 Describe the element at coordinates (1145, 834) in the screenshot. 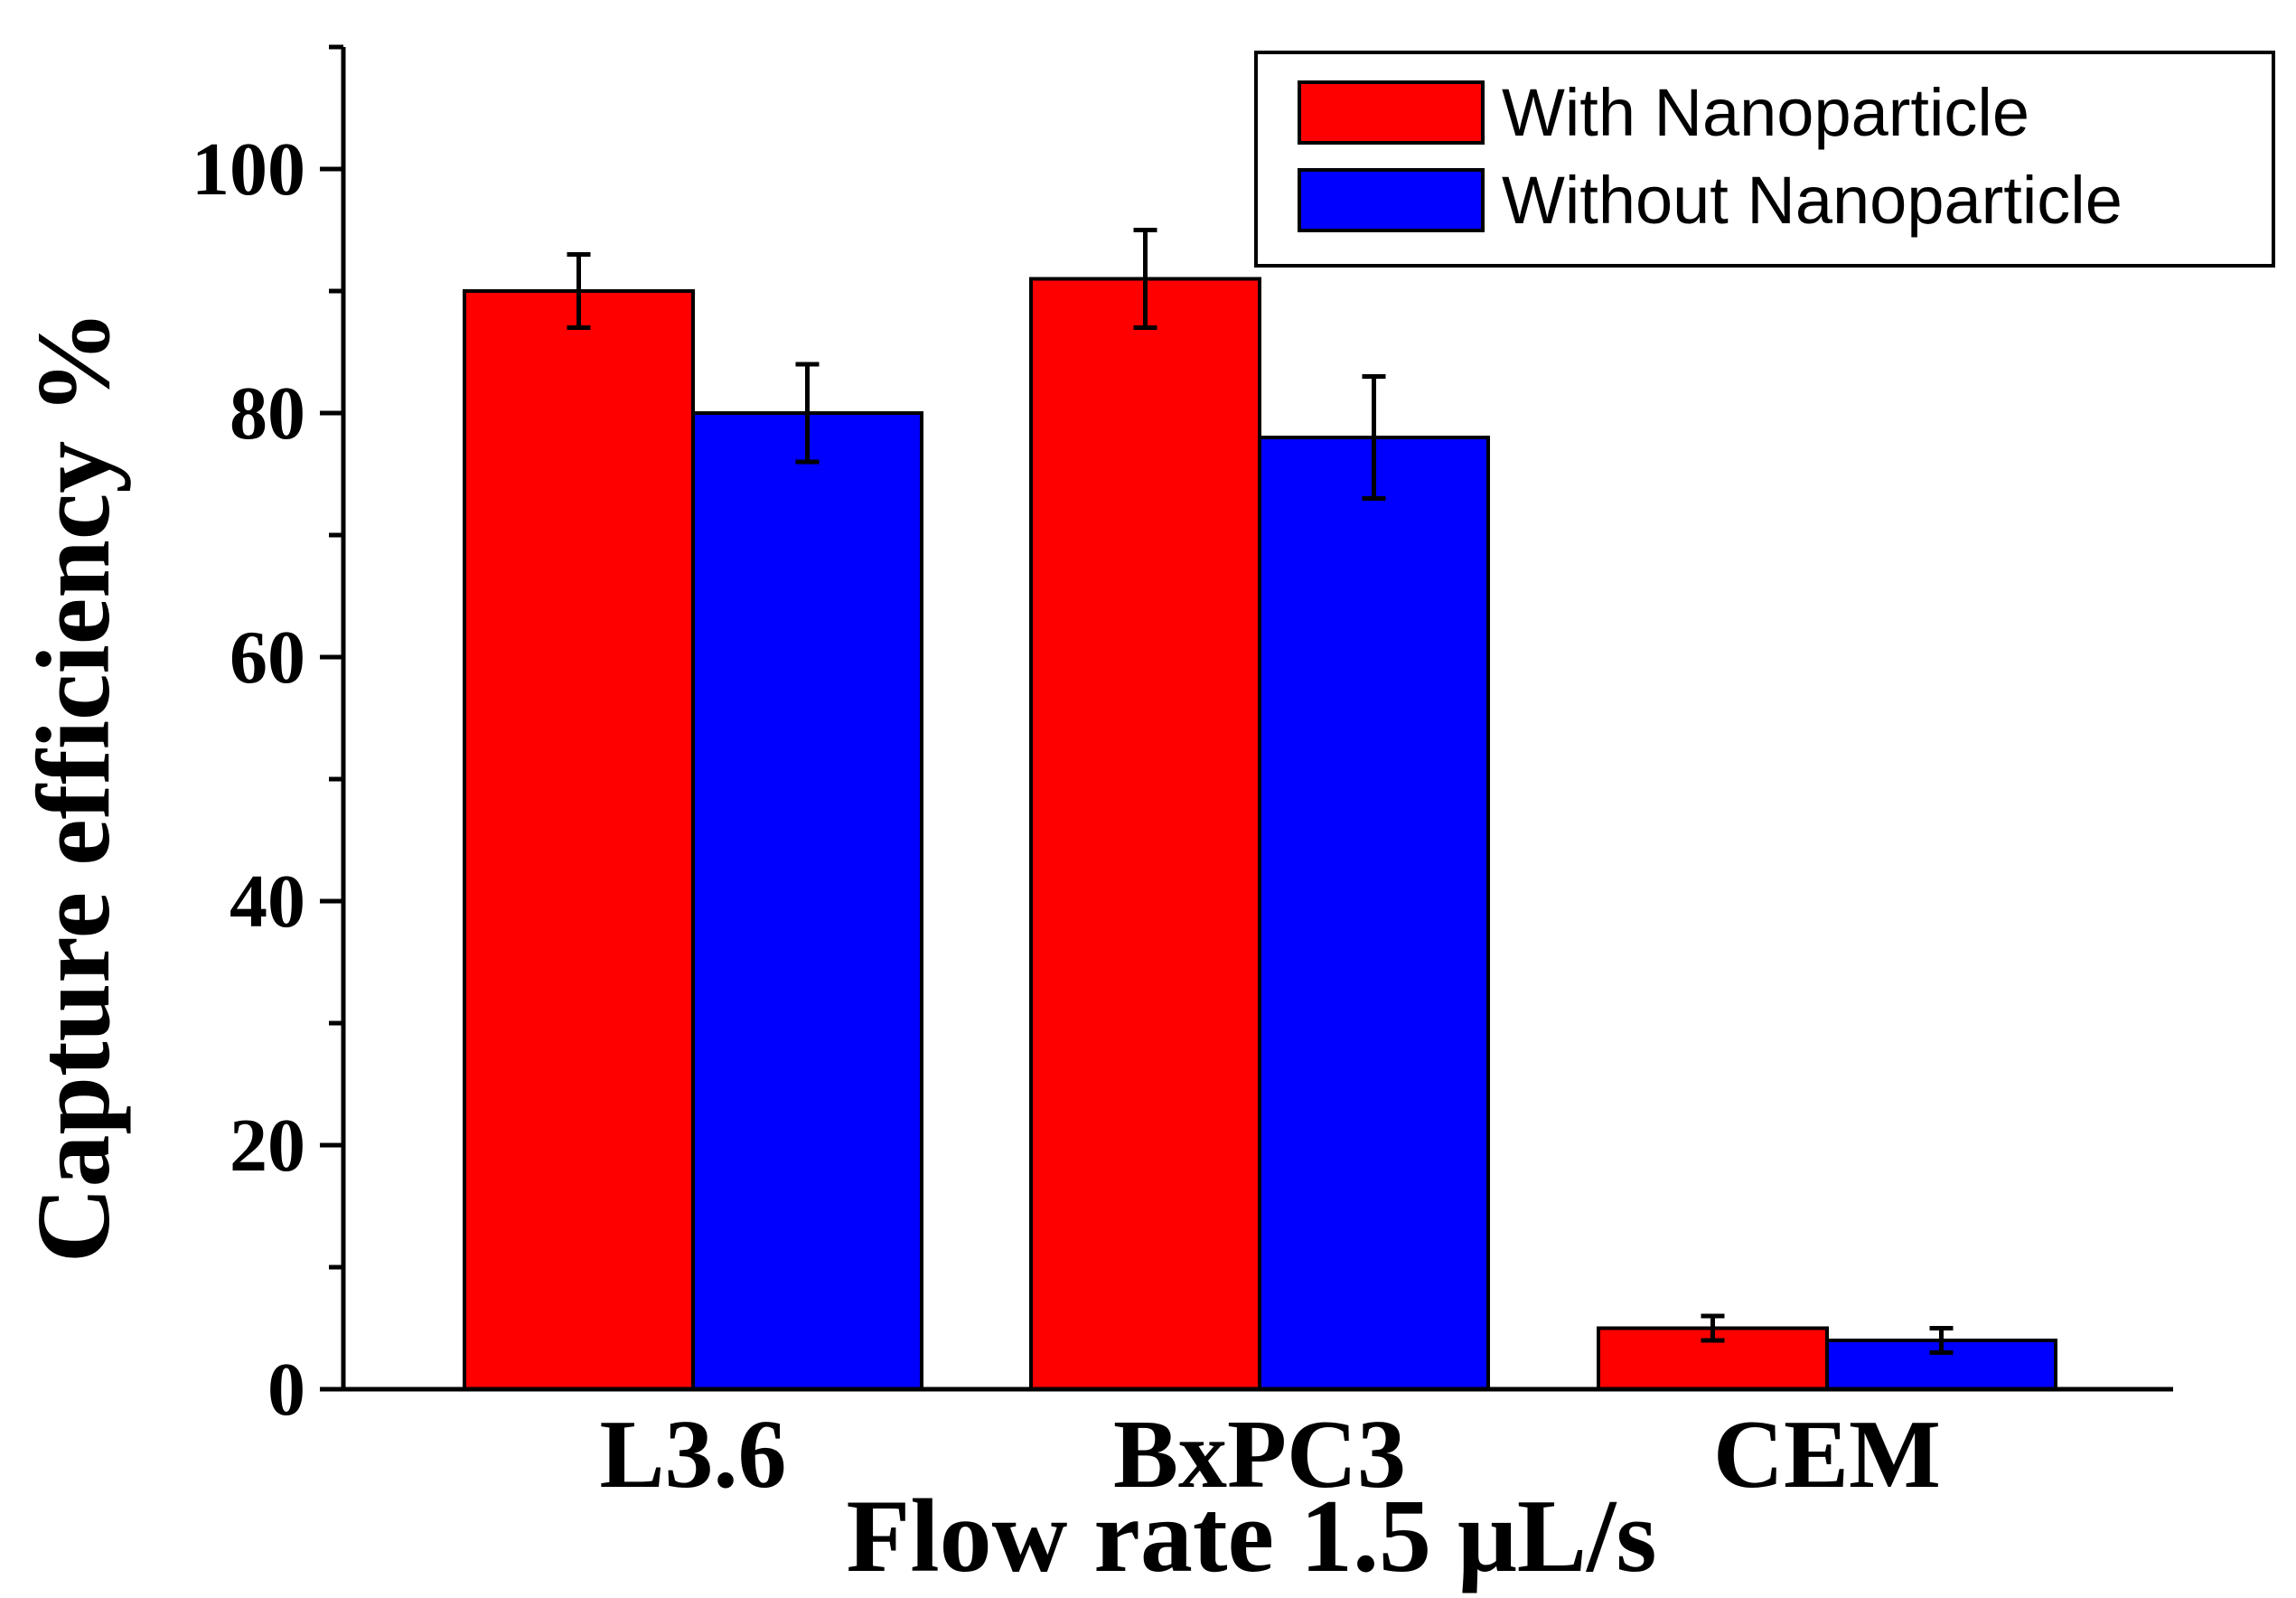

I see `bar-bxpc3-with-nanoparticle` at that location.